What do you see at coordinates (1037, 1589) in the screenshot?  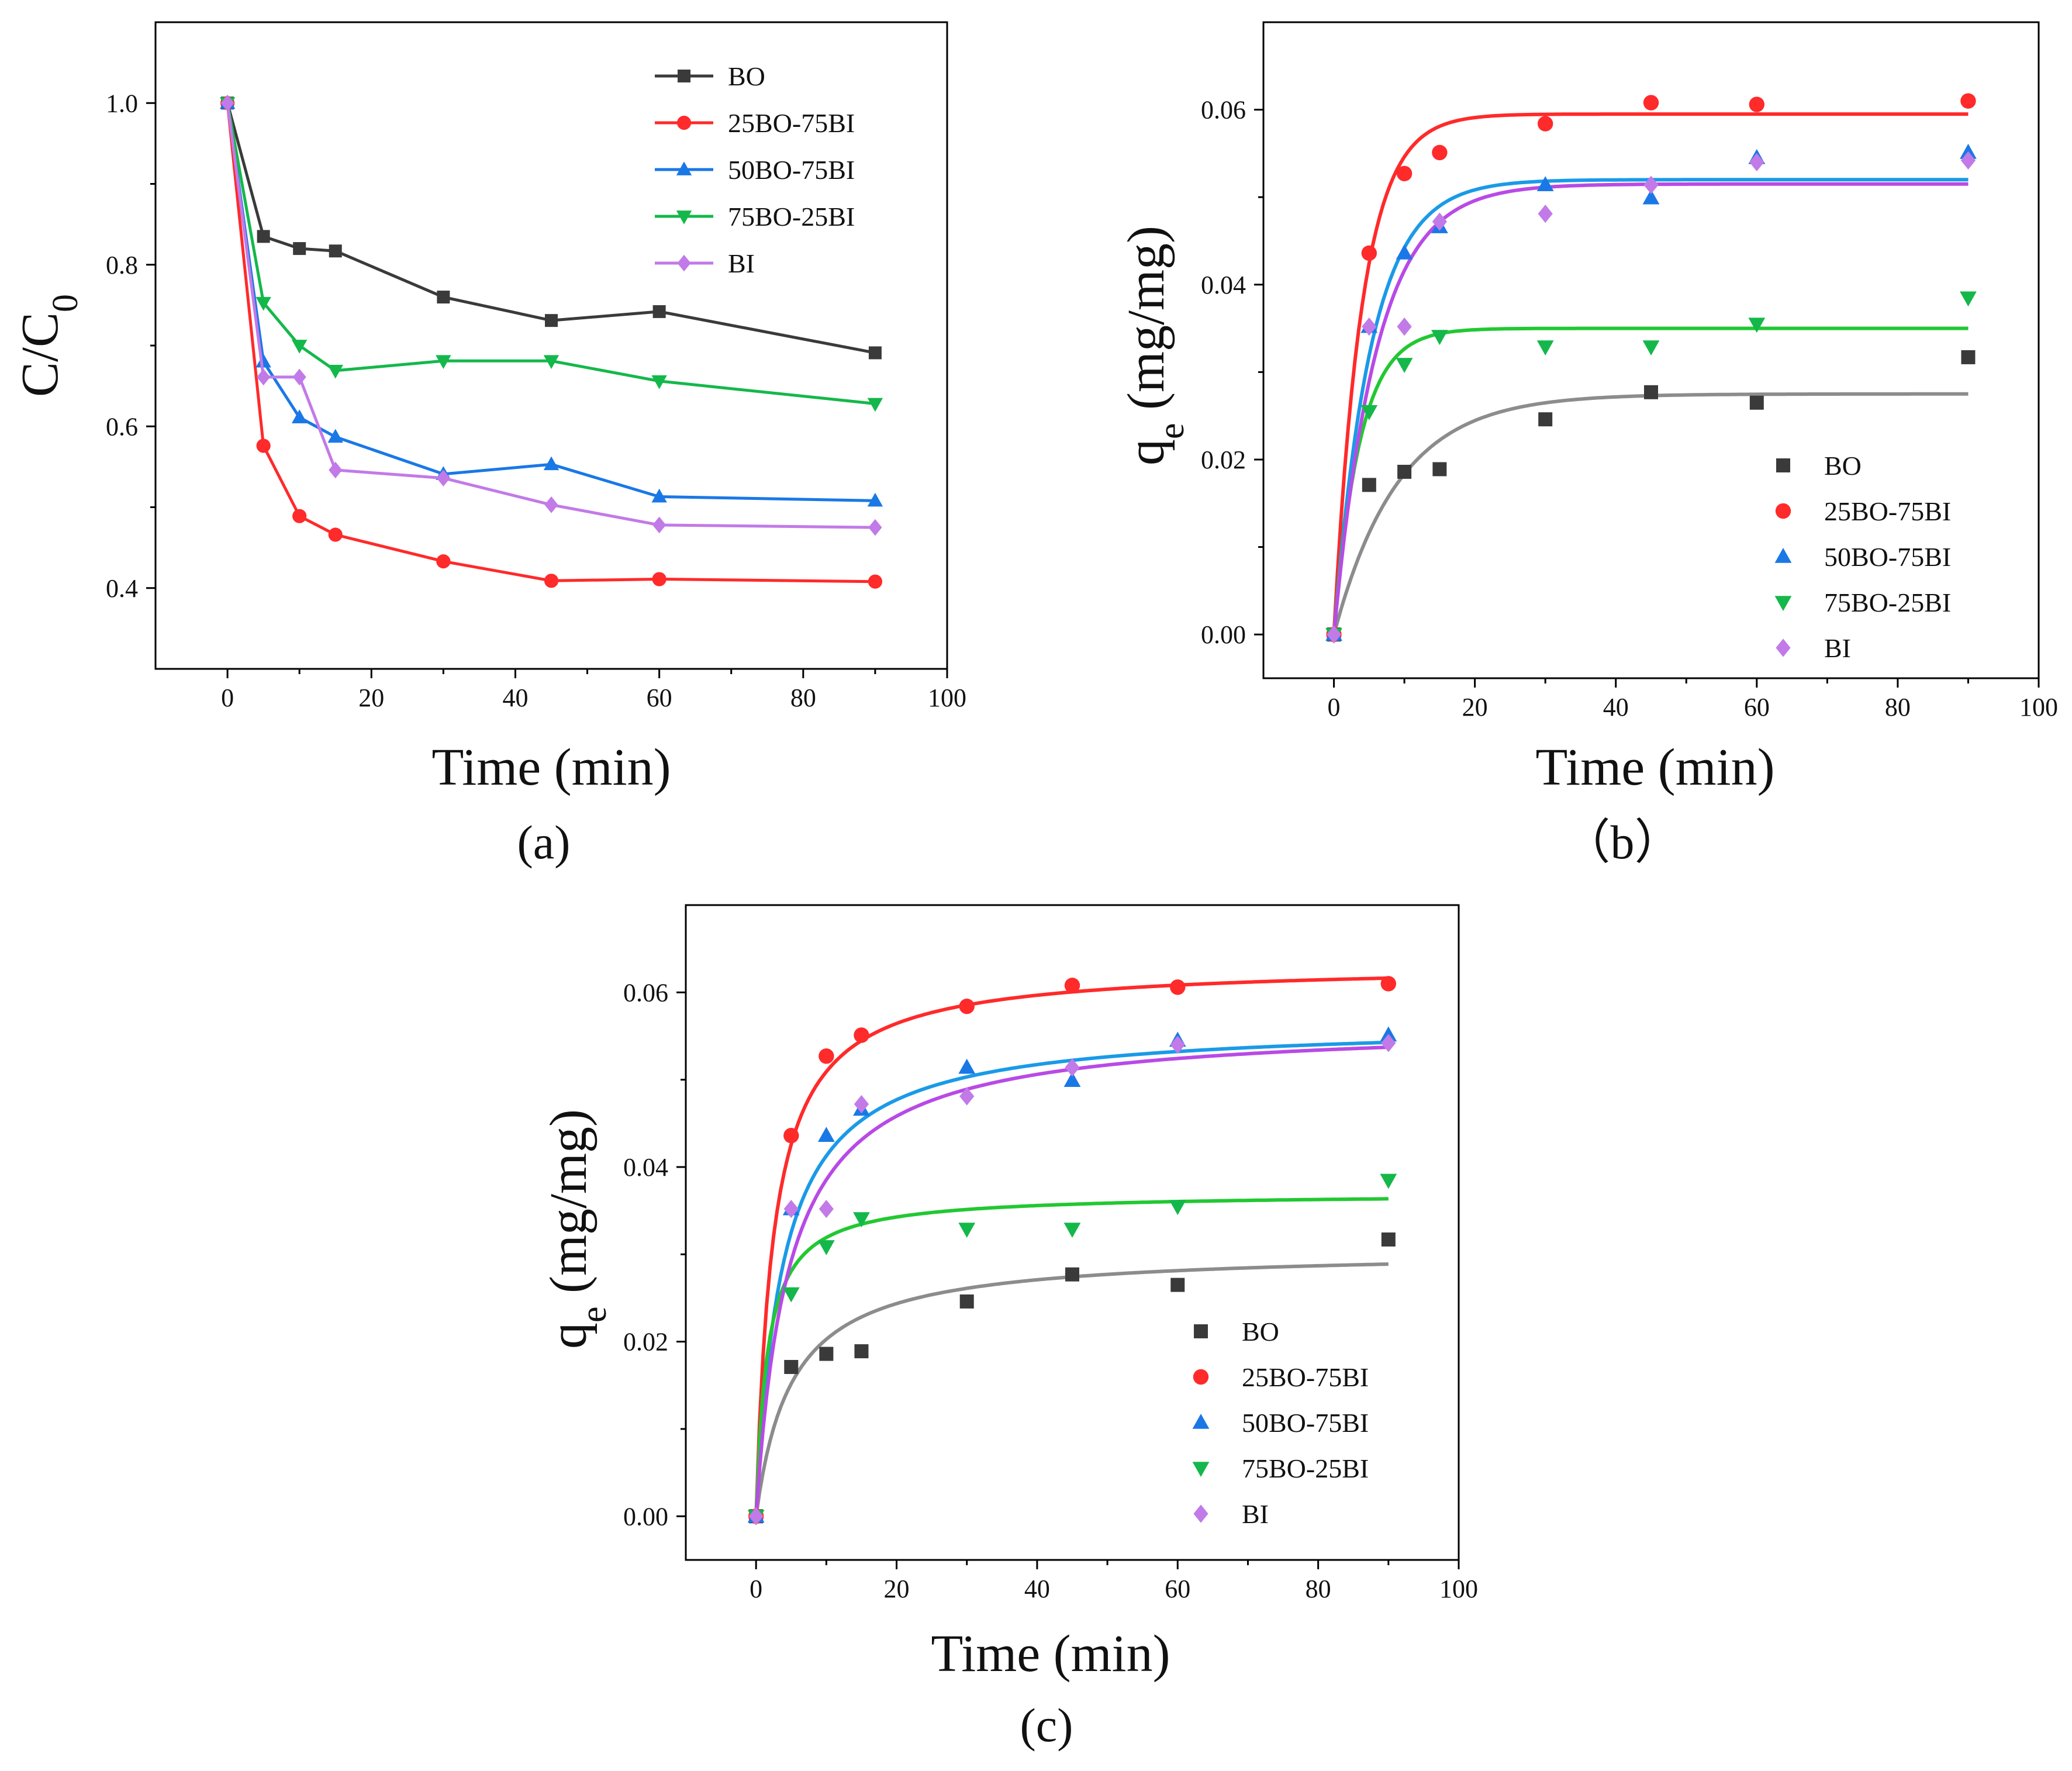 I see `panel-c-x-tick-label-2: 40` at bounding box center [1037, 1589].